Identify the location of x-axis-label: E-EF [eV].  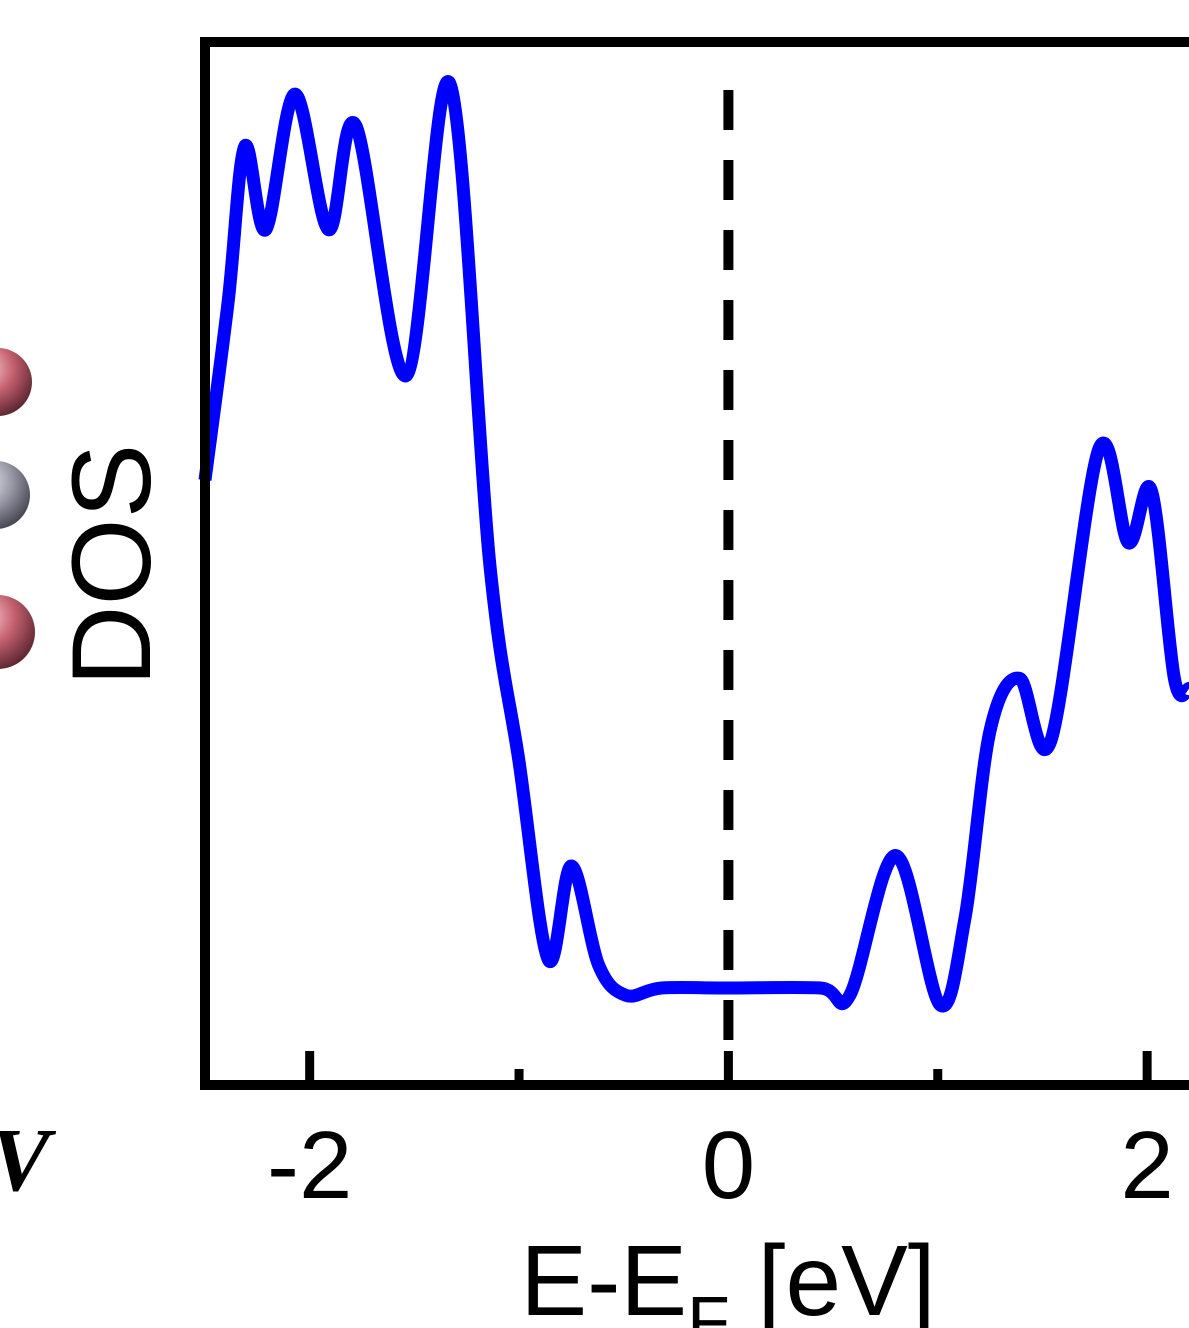
(727, 1276).